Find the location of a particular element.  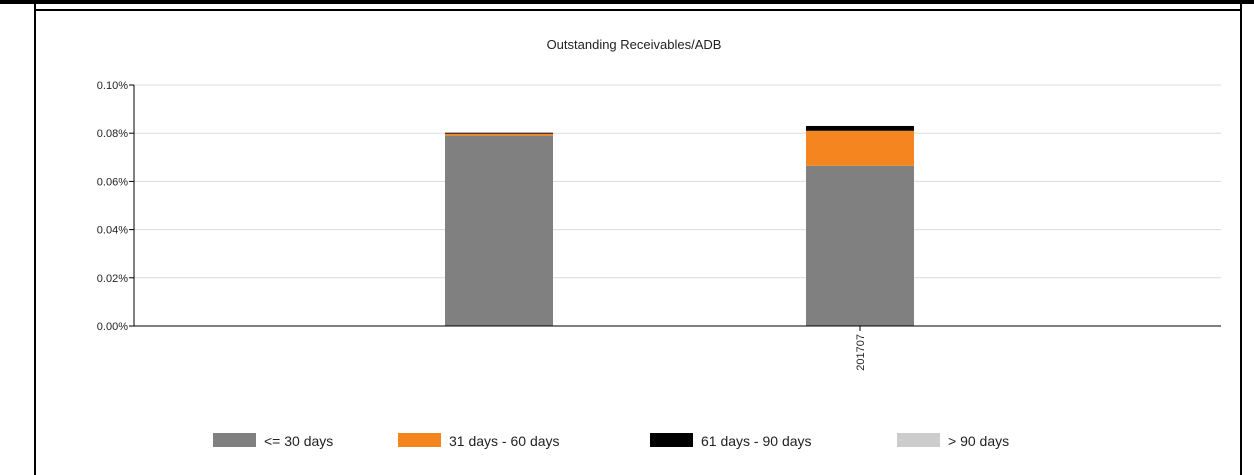

x-tick-label: 201707 is located at coordinates (861, 352).